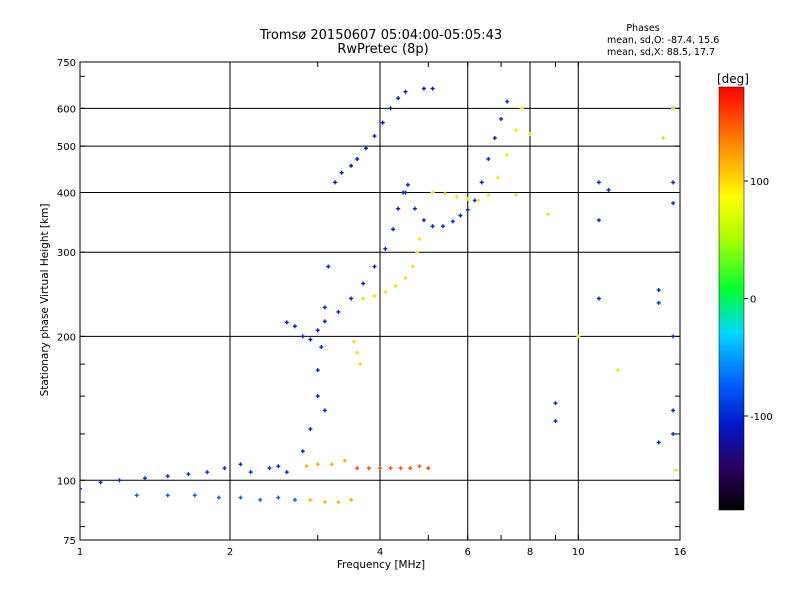 This screenshot has height=600, width=800. Describe the element at coordinates (758, 300) in the screenshot. I see `colorbar-ticks: 100 0 -100` at that location.